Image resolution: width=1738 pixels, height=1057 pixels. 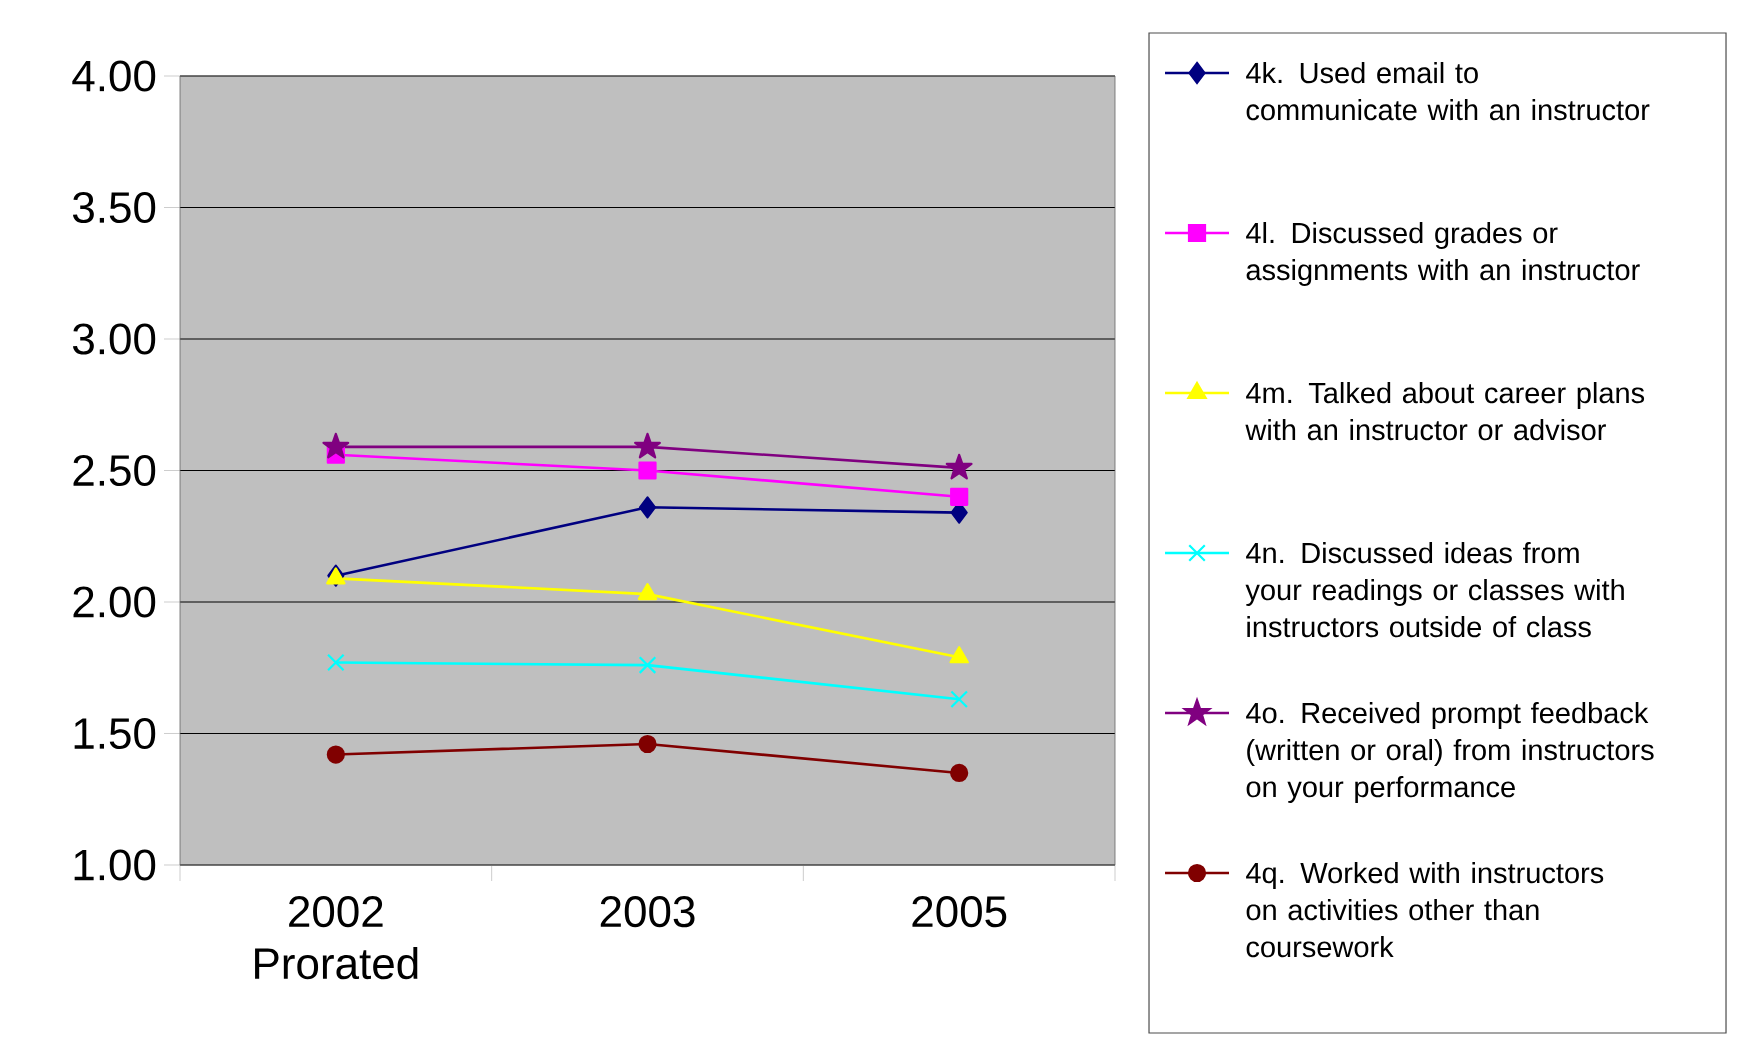 I want to click on y-tick-label: 4.00, so click(x=114, y=76).